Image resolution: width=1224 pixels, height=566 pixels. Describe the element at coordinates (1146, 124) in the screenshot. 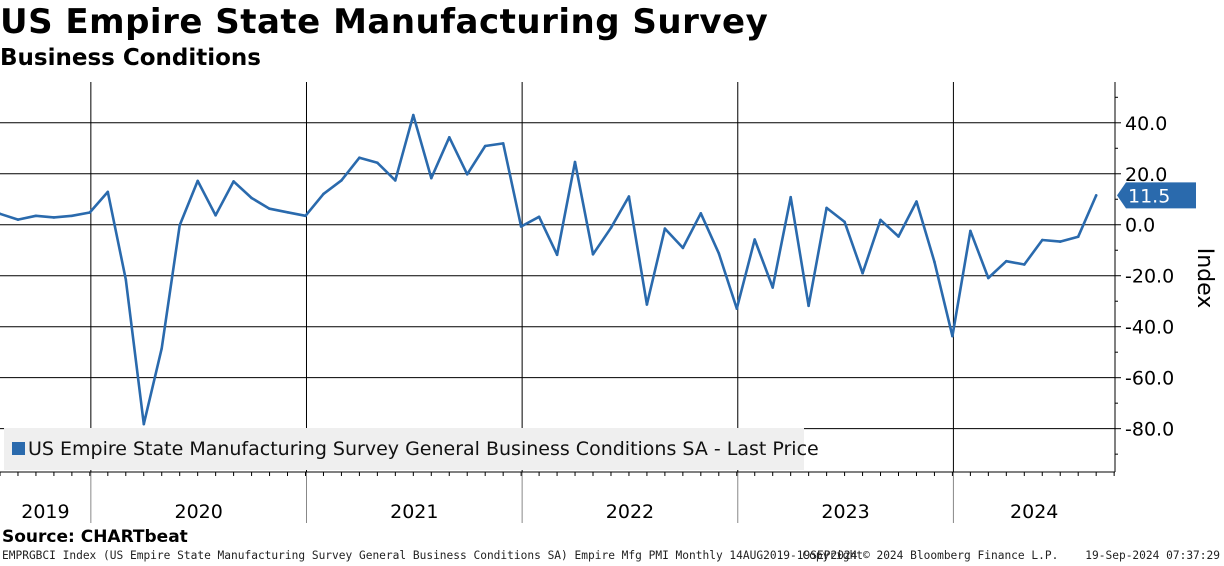

I see `y-tick-label: 40.0` at that location.